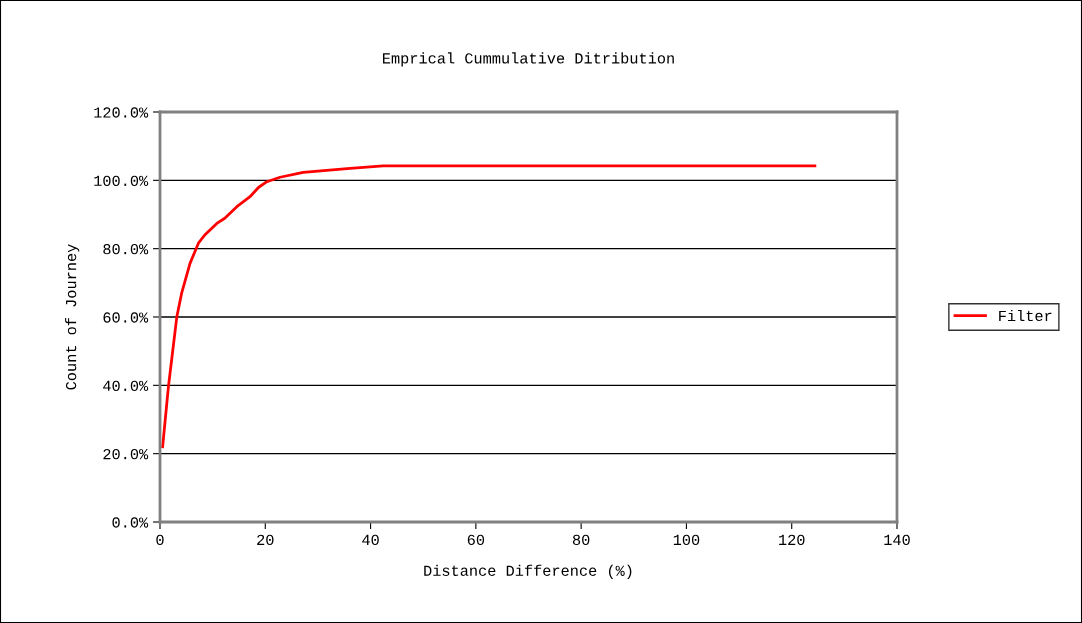  I want to click on chart-title: Emprical Cummulative Ditribution, so click(528, 59).